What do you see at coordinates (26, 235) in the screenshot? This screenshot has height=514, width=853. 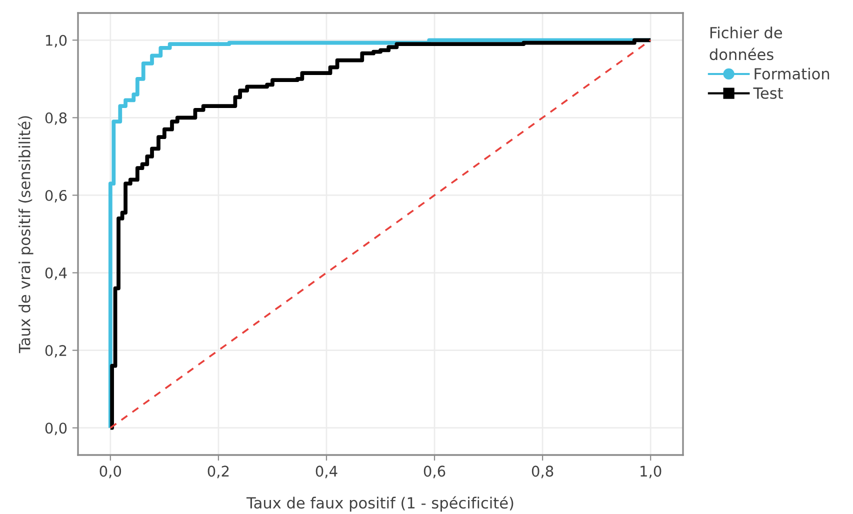 I see `y-axis-title: Taux de vrai positif (sensibilité)` at bounding box center [26, 235].